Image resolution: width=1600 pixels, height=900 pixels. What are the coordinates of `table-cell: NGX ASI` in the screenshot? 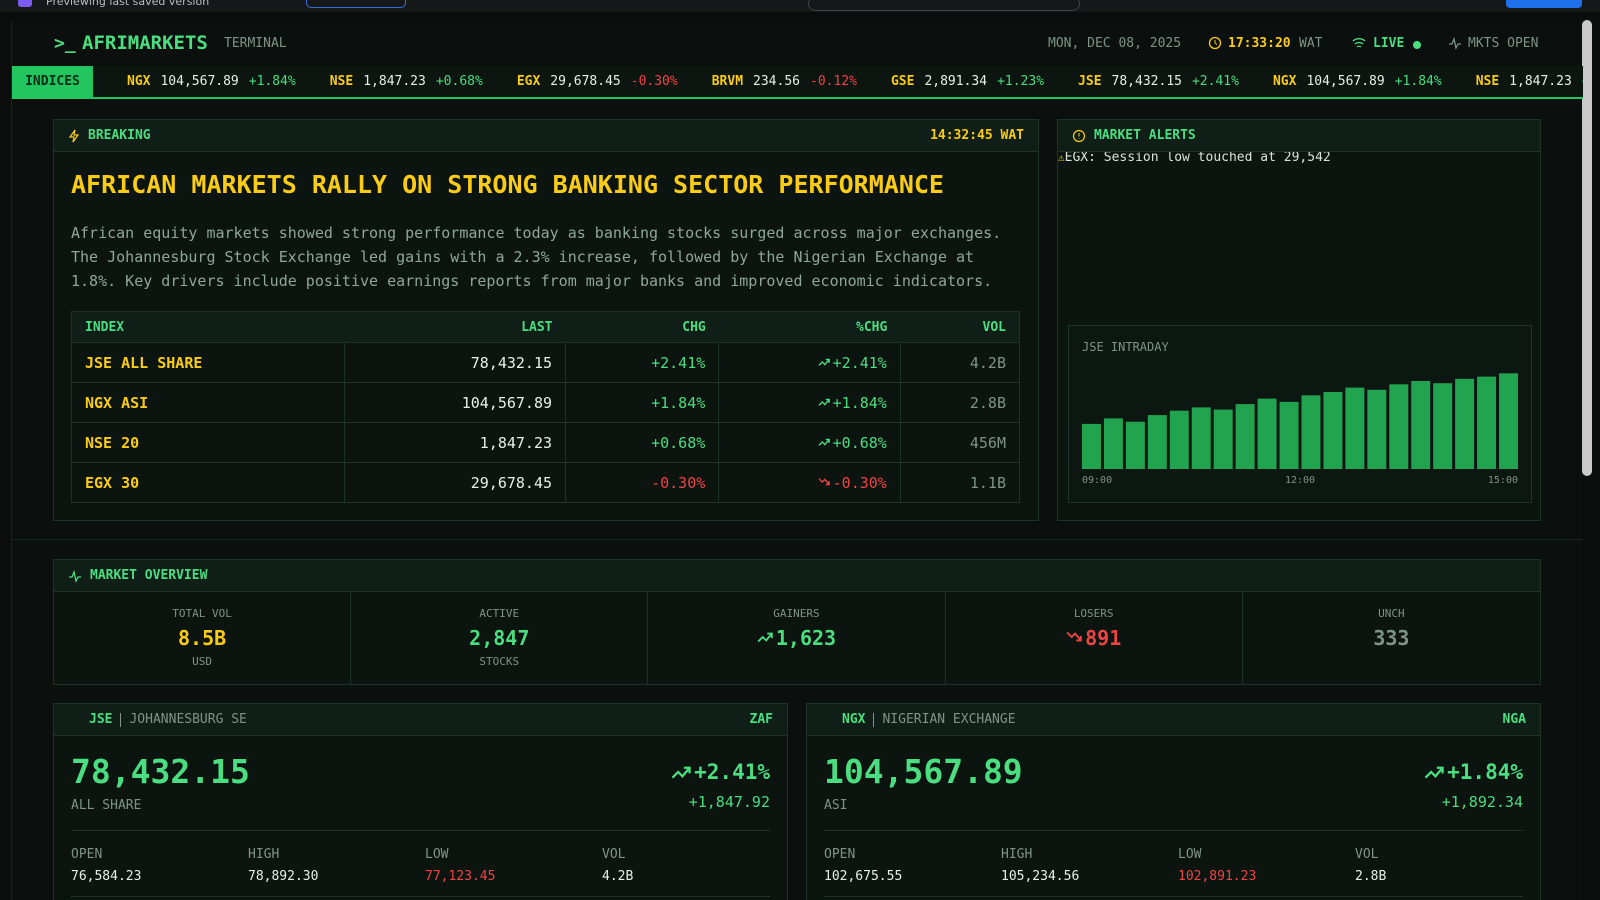 It's located at (208, 402).